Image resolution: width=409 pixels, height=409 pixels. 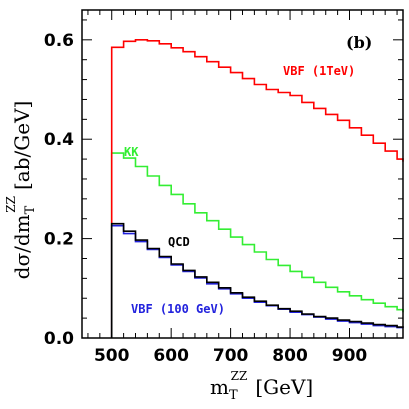 What do you see at coordinates (290, 356) in the screenshot?
I see `x-tick-label: 800` at bounding box center [290, 356].